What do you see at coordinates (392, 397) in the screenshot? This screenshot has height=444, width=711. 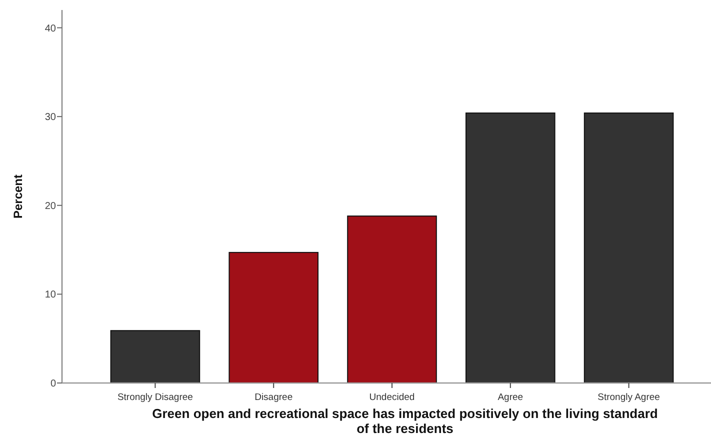 I see `x-tick-label: Undecided` at bounding box center [392, 397].